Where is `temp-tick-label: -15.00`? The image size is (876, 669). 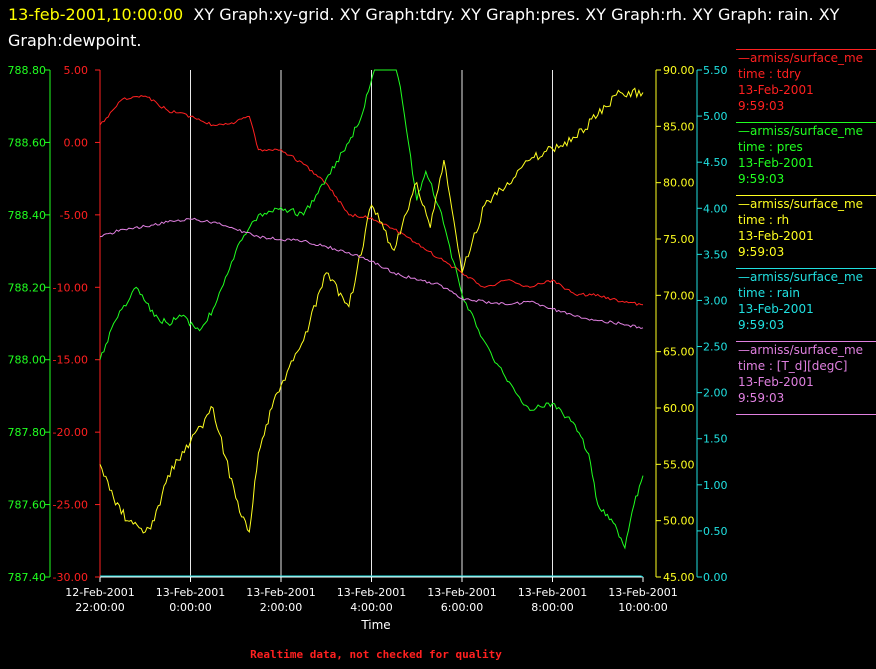
temp-tick-label: -15.00 is located at coordinates (70, 360).